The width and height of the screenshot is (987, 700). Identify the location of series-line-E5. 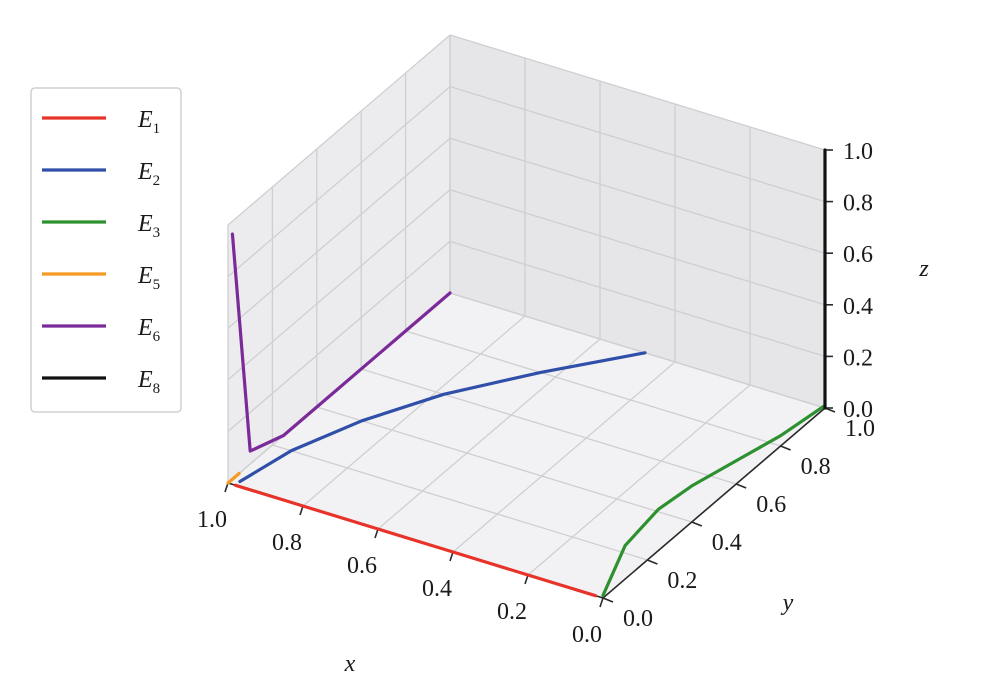
(233, 478).